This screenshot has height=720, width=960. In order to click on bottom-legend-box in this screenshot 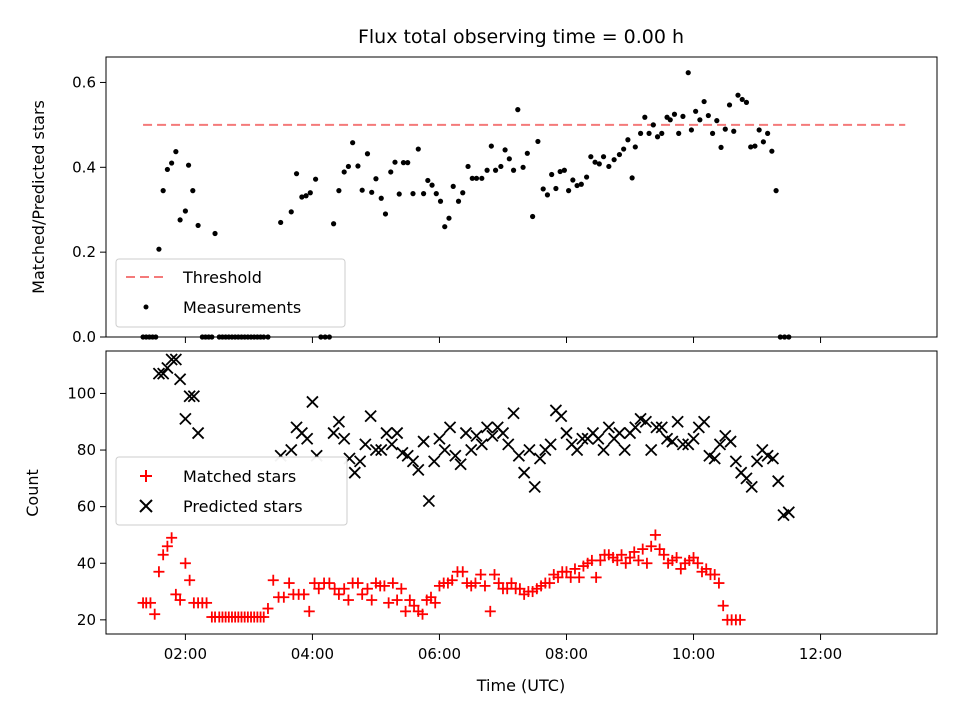, I will do `click(231, 491)`.